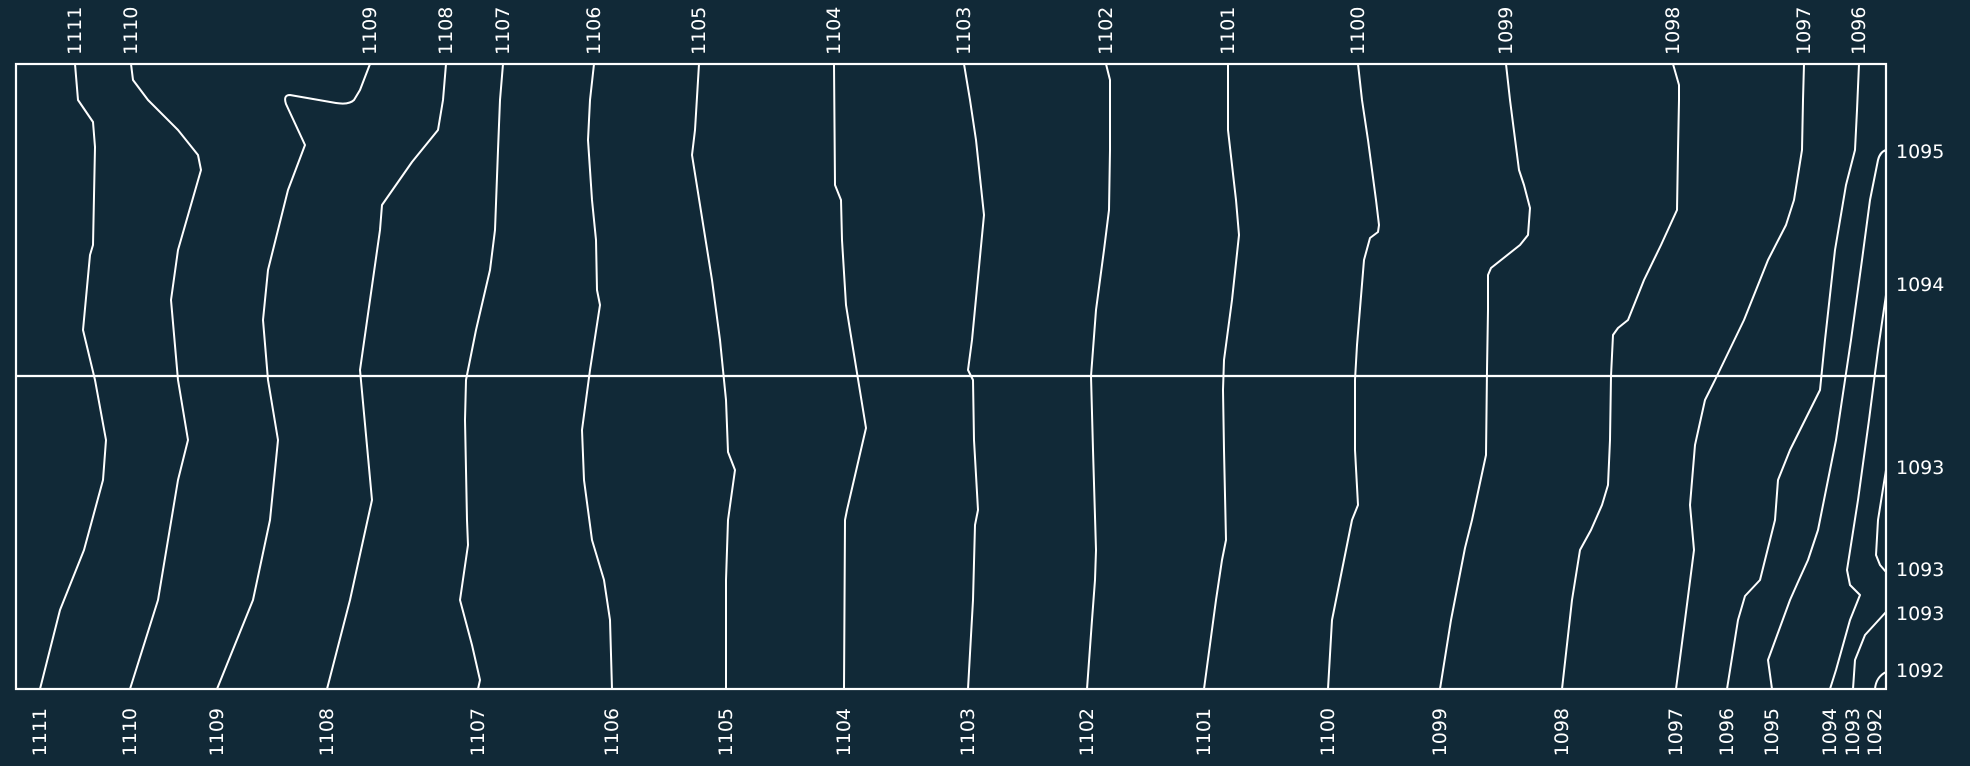  I want to click on top-label: 1101, so click(1228, 31).